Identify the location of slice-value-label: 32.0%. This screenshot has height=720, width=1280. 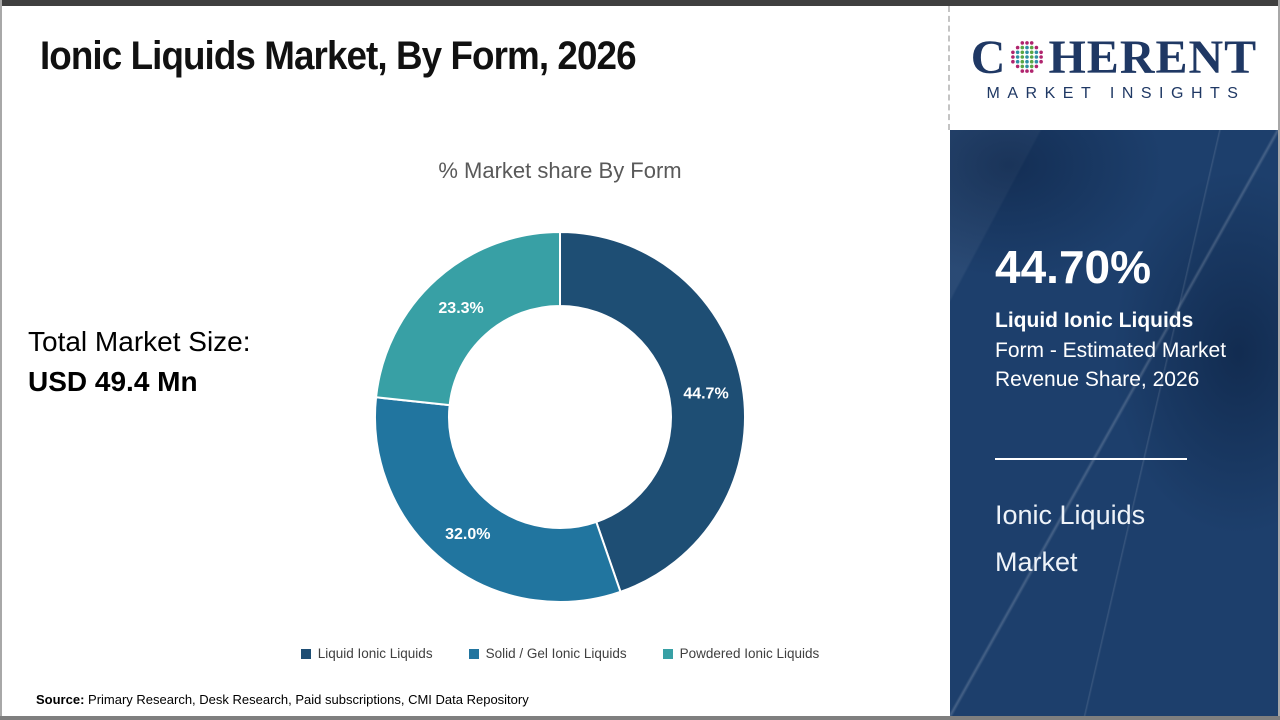
(467, 534).